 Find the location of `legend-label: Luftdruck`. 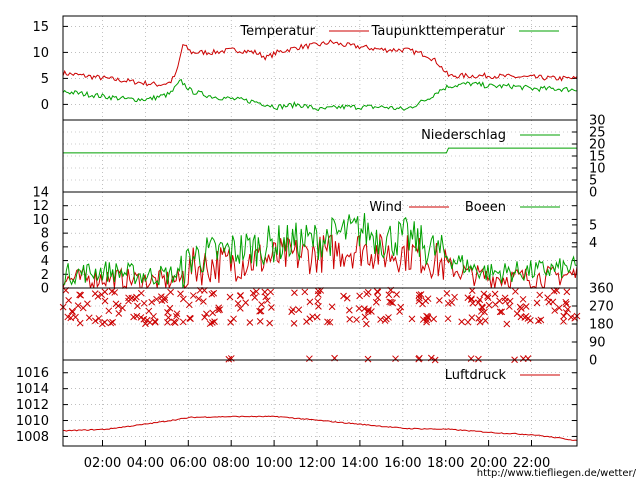

legend-label: Luftdruck is located at coordinates (476, 375).